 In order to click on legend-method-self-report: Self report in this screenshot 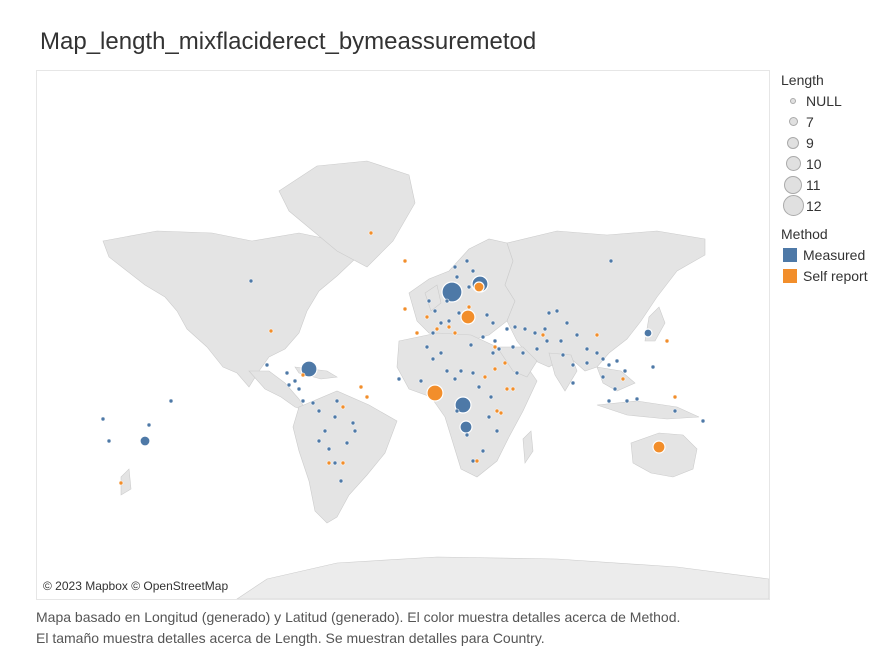, I will do `click(828, 275)`.